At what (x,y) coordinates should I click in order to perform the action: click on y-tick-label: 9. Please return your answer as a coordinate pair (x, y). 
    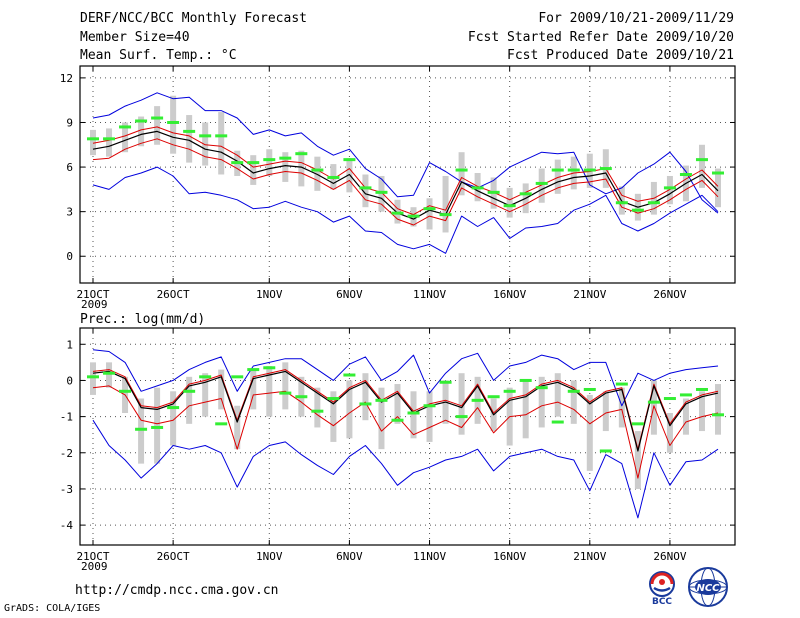
    Looking at the image, I should click on (69, 122).